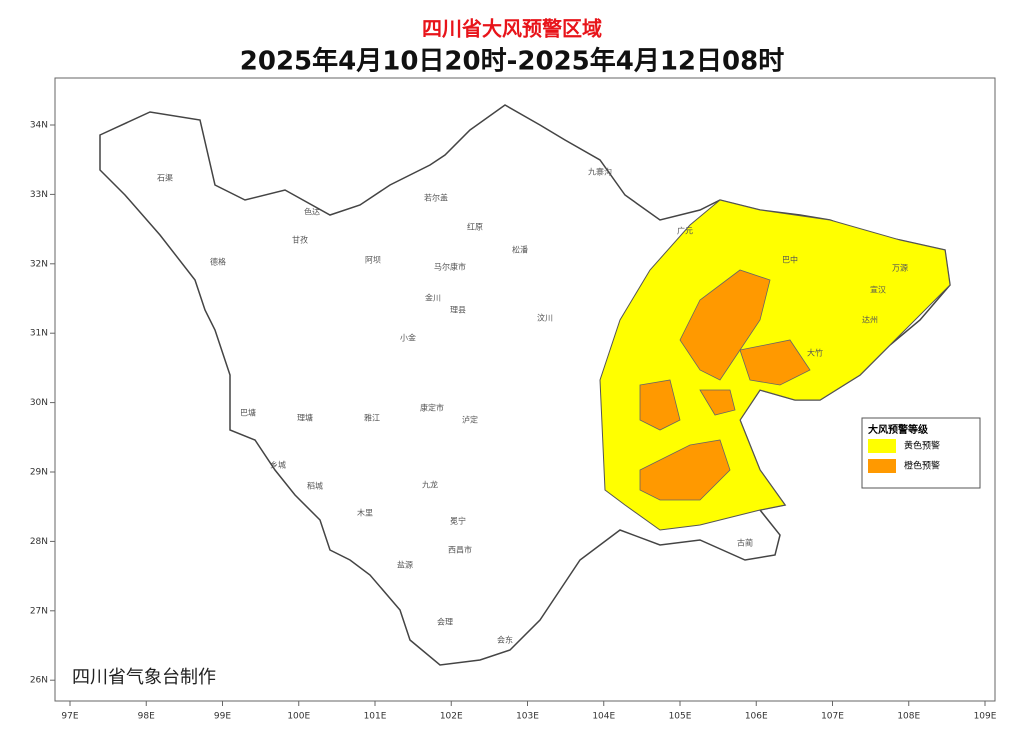  Describe the element at coordinates (832, 717) in the screenshot. I see `lon-tick-label: 107E` at that location.